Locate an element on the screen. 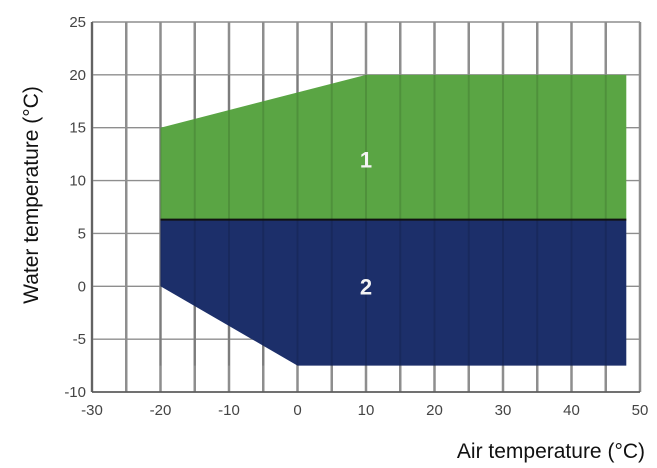 This screenshot has height=468, width=657. y-tick-label: 10 is located at coordinates (77, 181).